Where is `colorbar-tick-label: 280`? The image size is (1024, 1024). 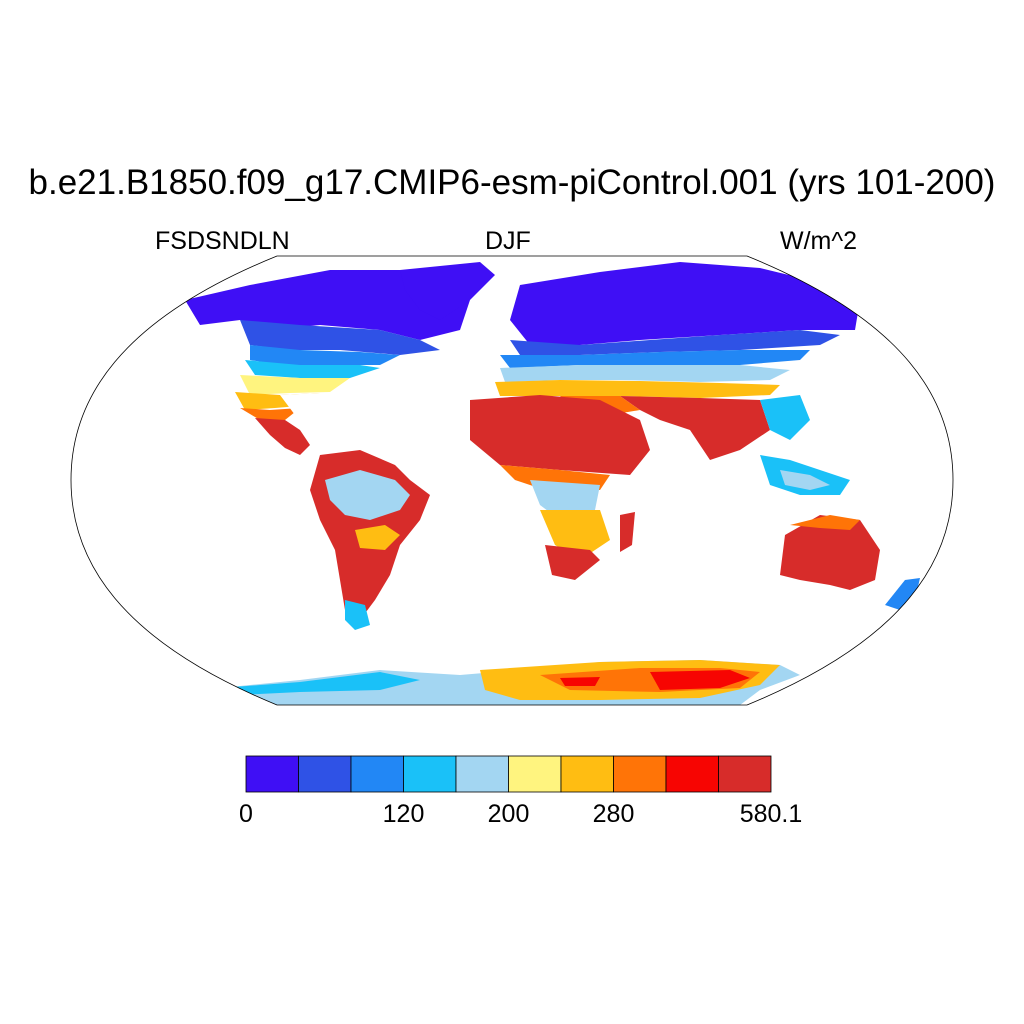
colorbar-tick-label: 280 is located at coordinates (613, 814).